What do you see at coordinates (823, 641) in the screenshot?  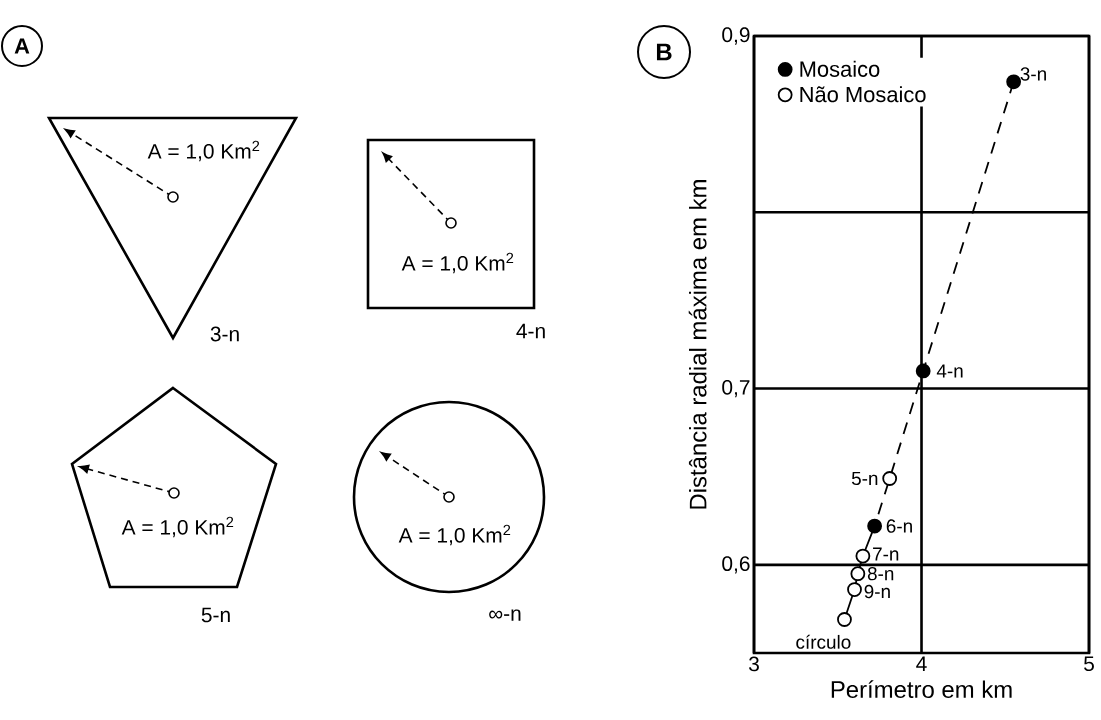 I see `annotation: círculo` at bounding box center [823, 641].